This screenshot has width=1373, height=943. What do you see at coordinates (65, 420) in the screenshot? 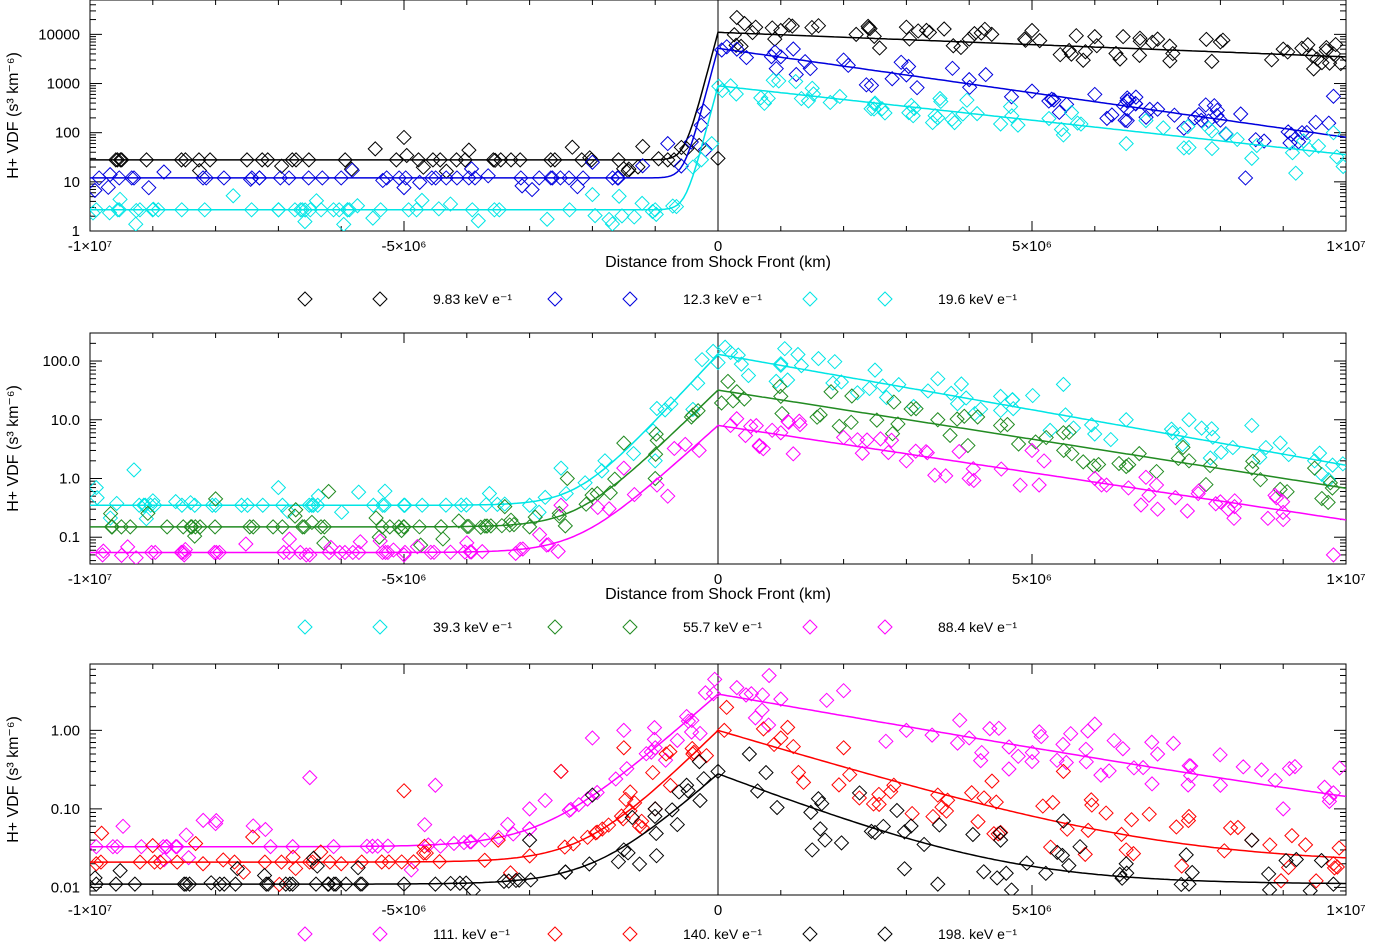
I see `y-tick-label: 10.0` at bounding box center [65, 420].